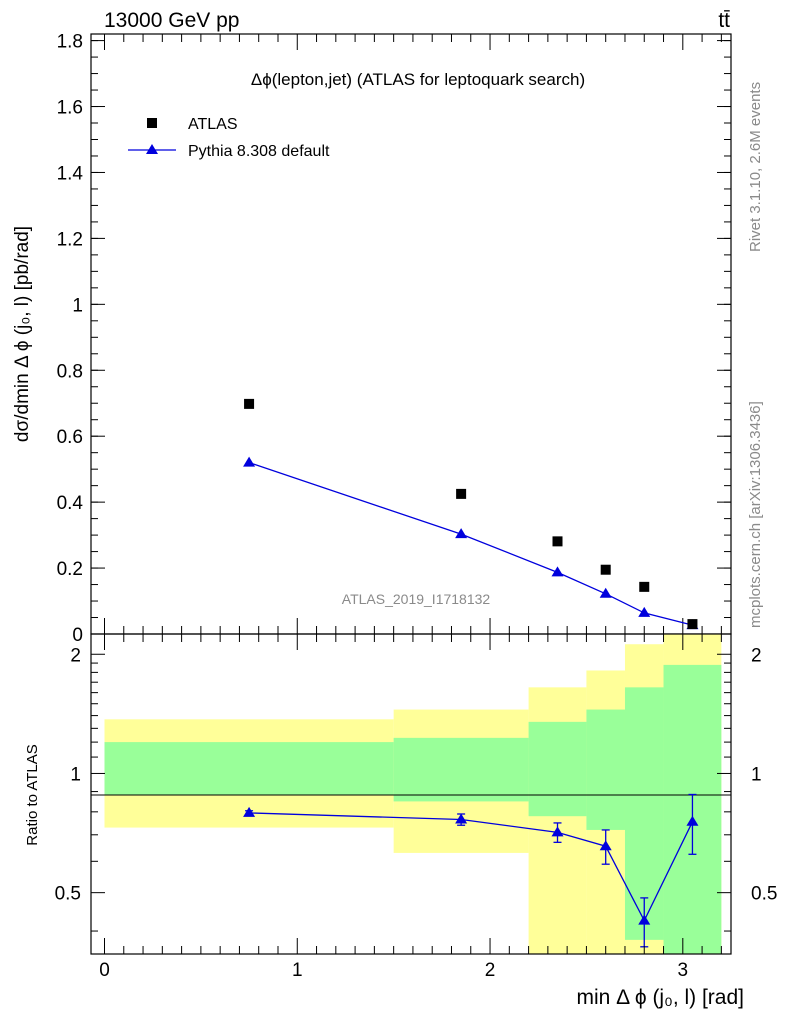  I want to click on ratio-y-axis-label: Ratio to ATLAS, so click(32, 794).